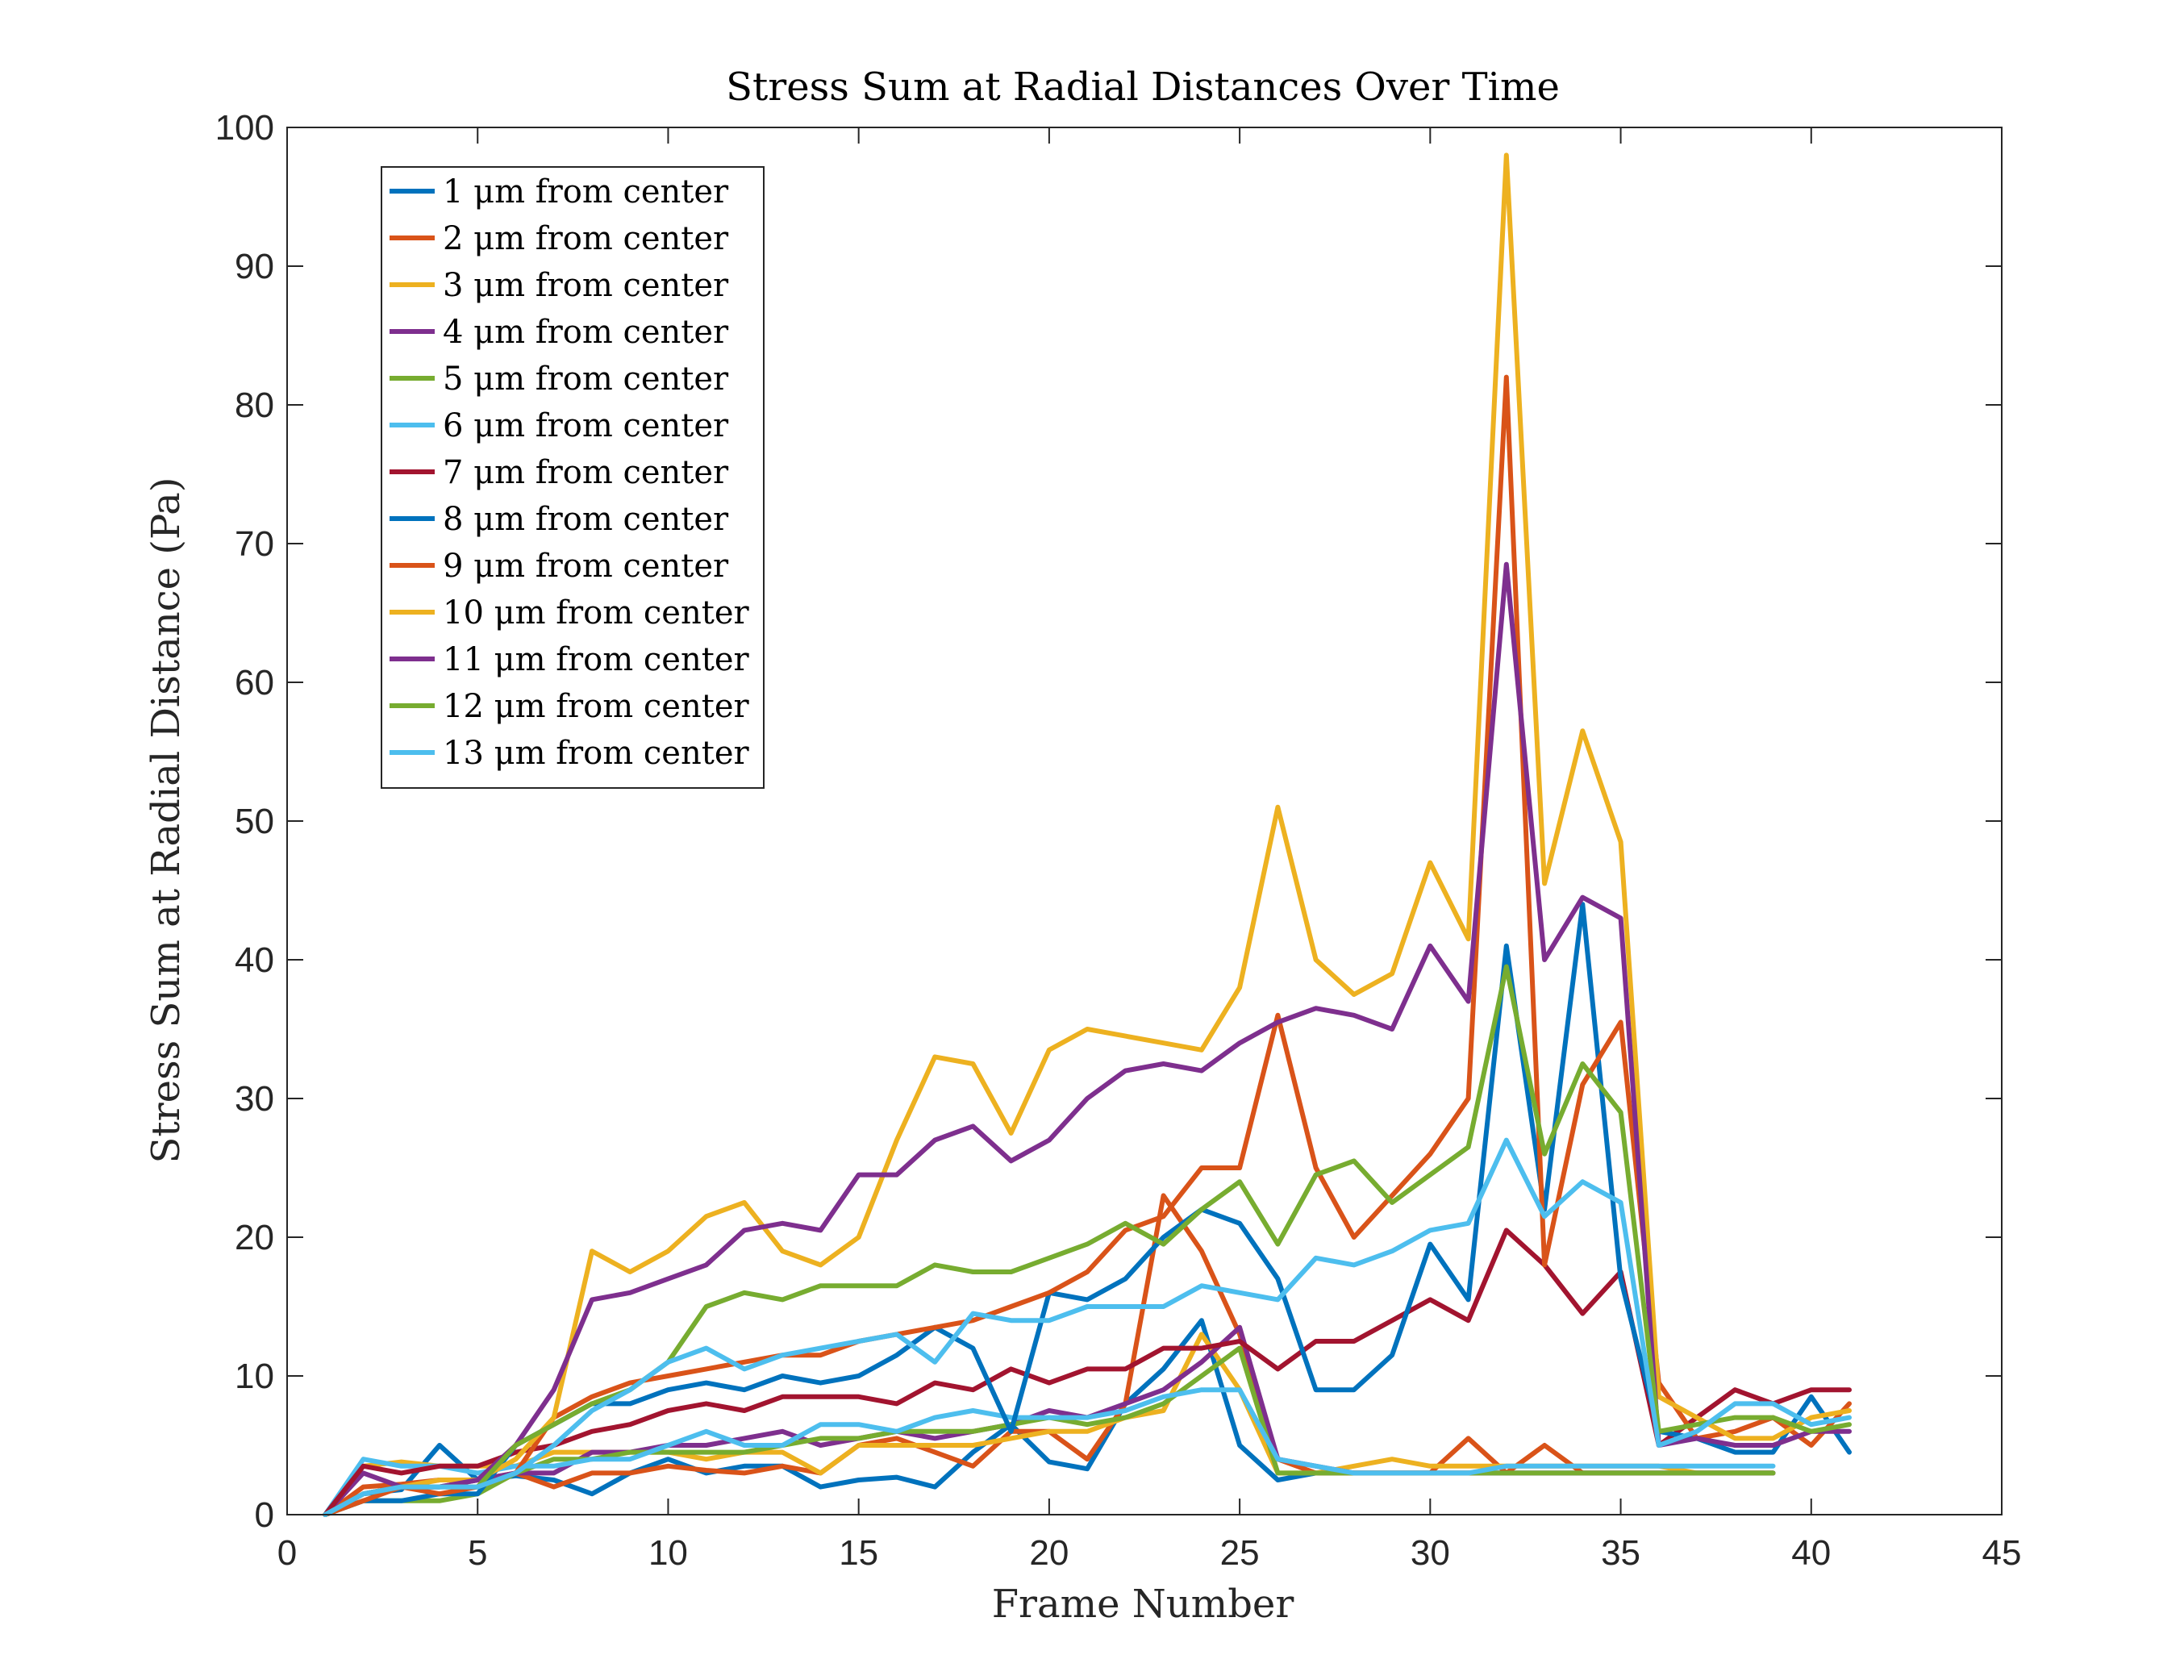 The width and height of the screenshot is (2184, 1680). I want to click on y-tick-label: 0, so click(264, 1515).